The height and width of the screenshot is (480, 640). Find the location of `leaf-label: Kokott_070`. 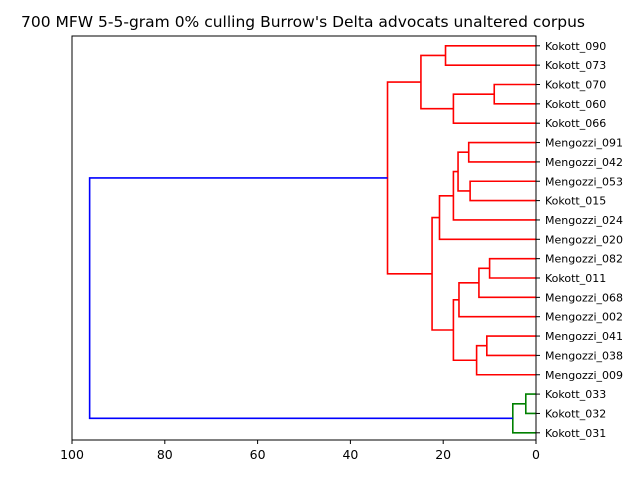

leaf-label: Kokott_070 is located at coordinates (575, 85).